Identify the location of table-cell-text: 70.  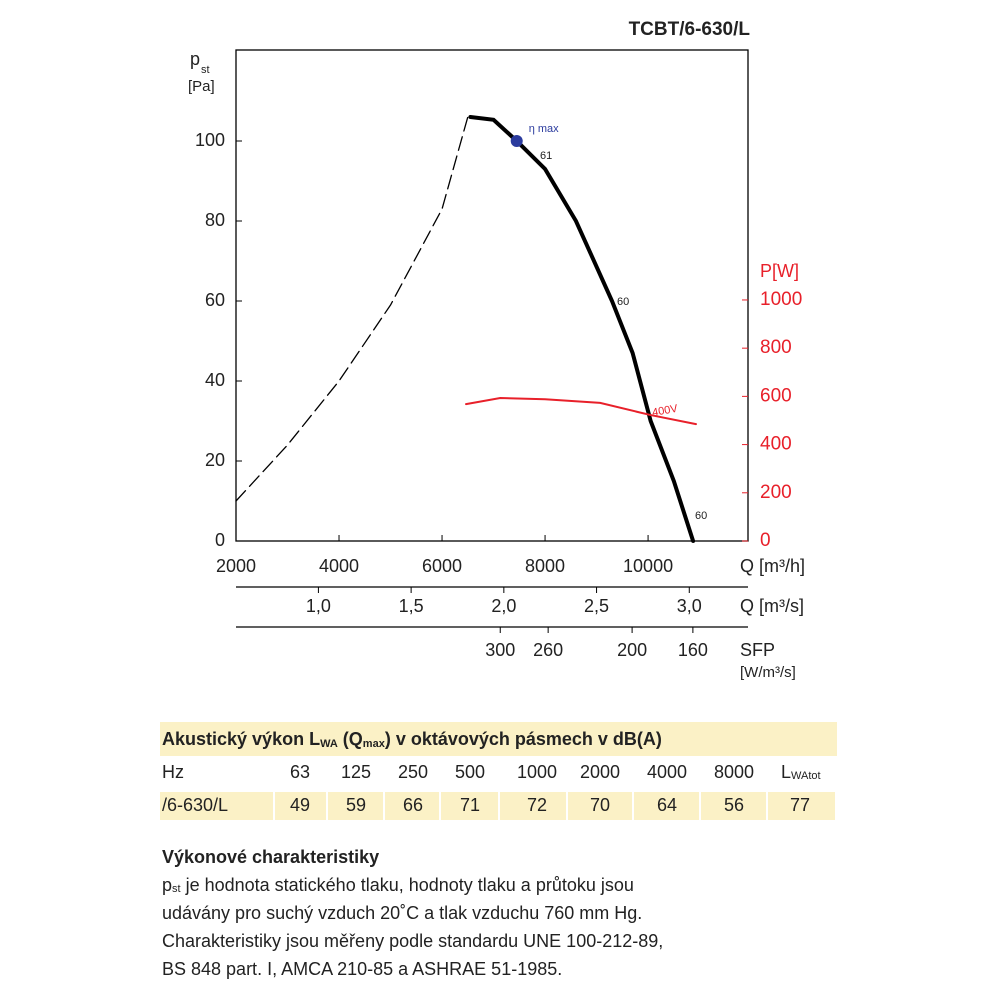
(600, 805).